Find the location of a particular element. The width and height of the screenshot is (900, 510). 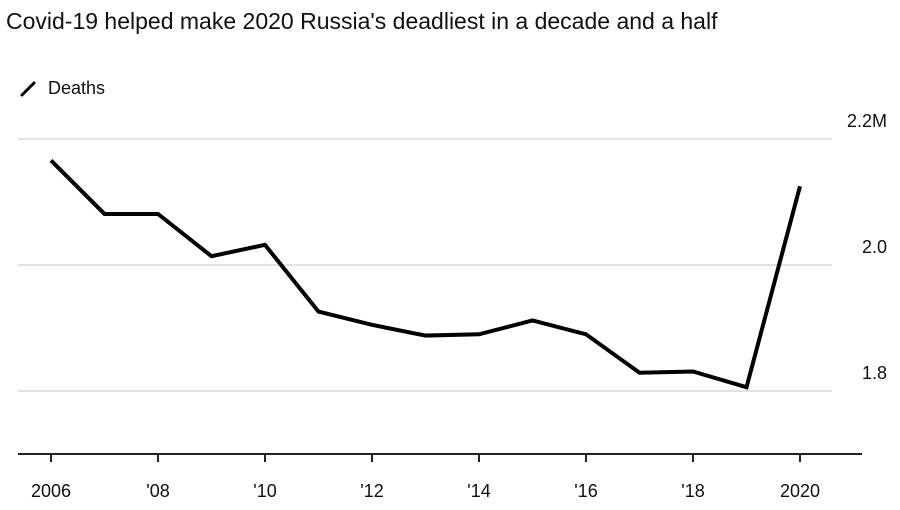

x-tick-label: 2006 is located at coordinates (51, 491).